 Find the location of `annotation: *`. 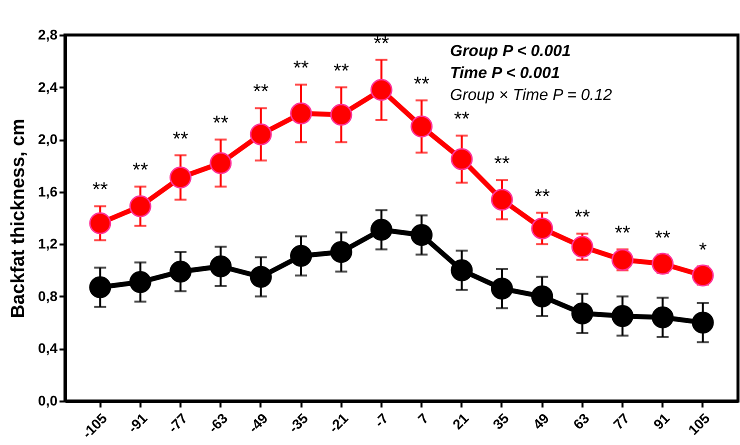

annotation: * is located at coordinates (702, 250).